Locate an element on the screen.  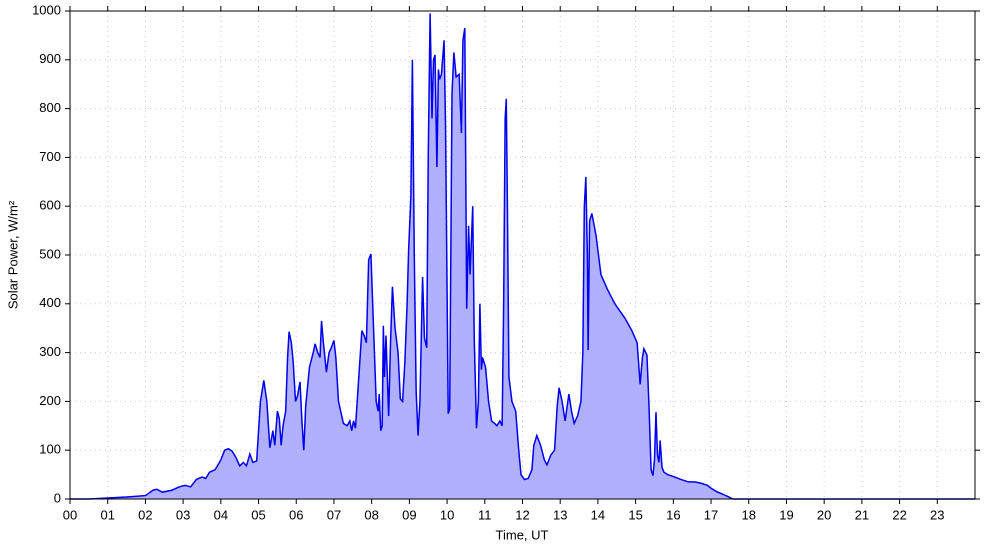
x-tick-label: 09 is located at coordinates (409, 514).